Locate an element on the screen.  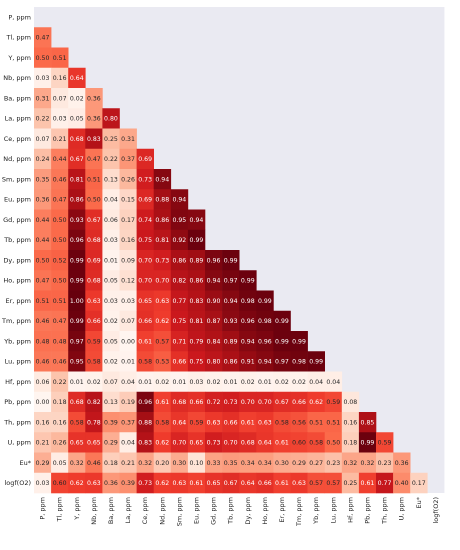
heatmap-cell-label: 0.77 is located at coordinates (385, 483).